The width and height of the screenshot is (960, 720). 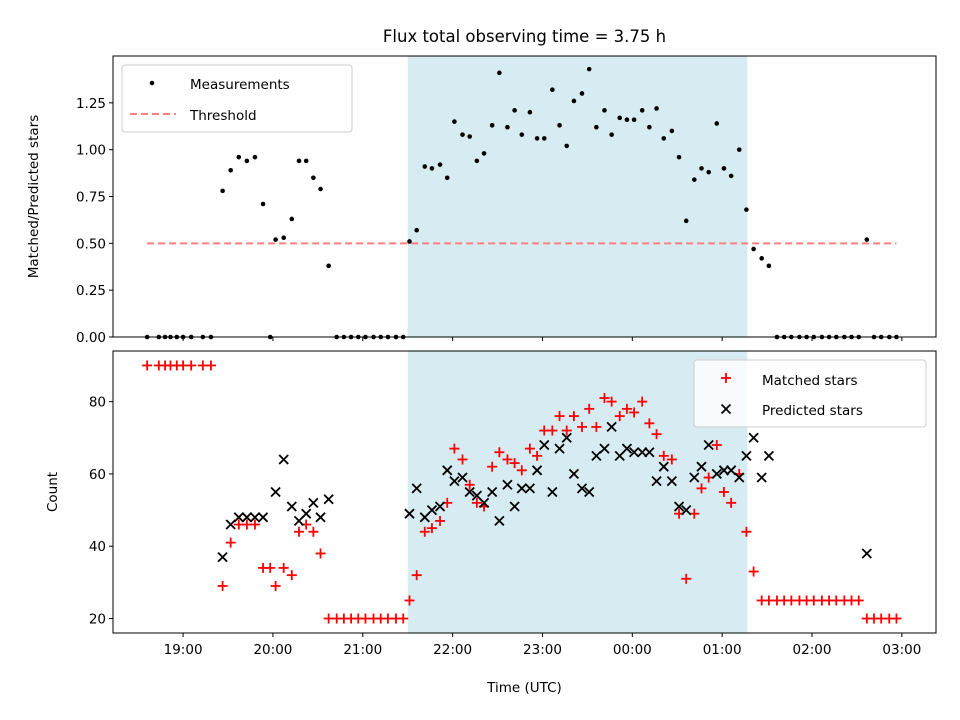 What do you see at coordinates (183, 650) in the screenshot?
I see `x-tick-label: 19:00` at bounding box center [183, 650].